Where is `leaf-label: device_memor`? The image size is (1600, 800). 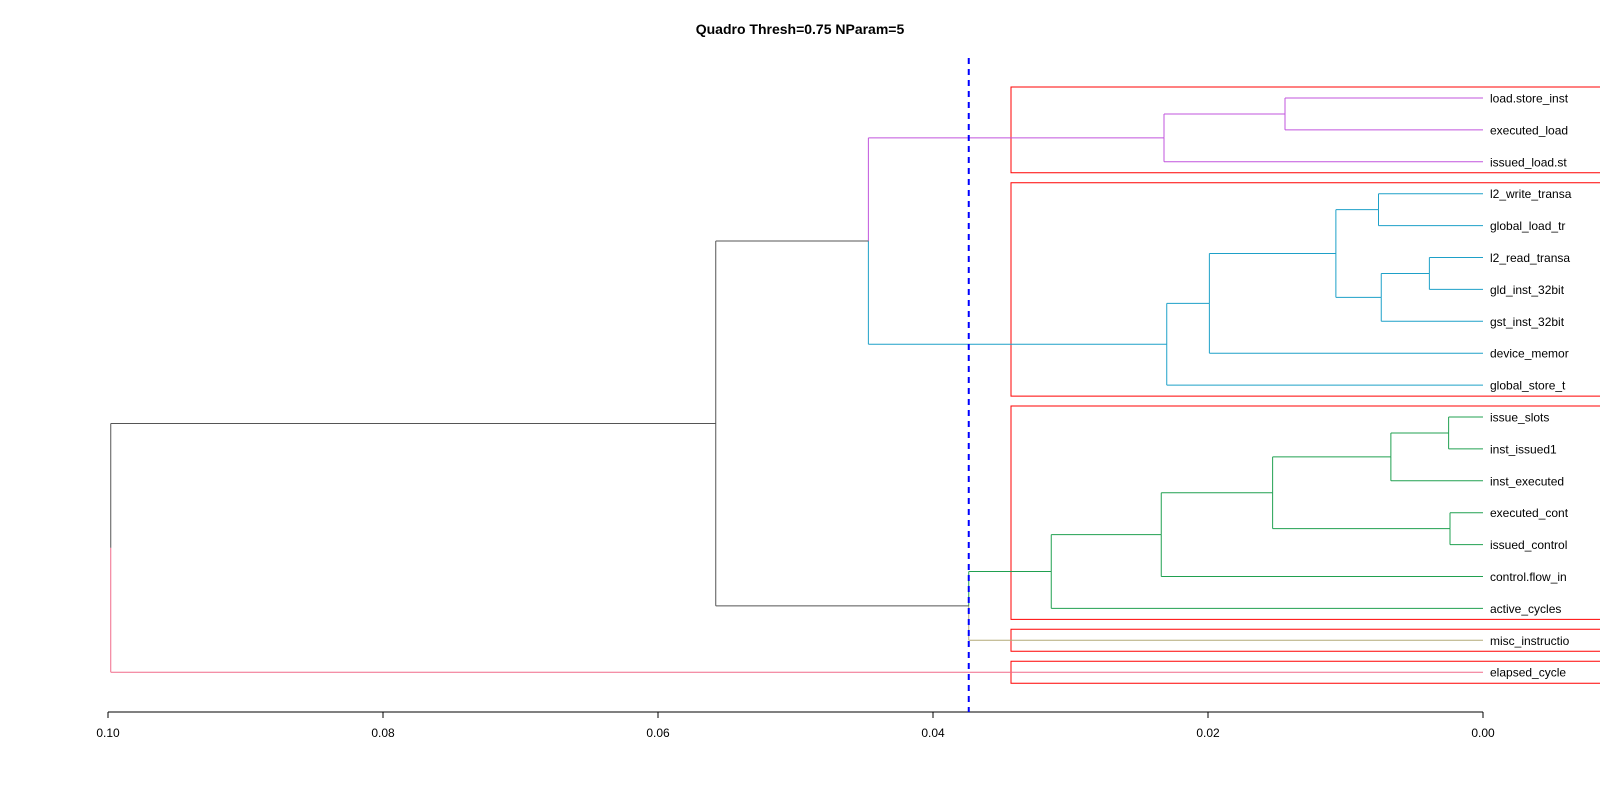
leaf-label: device_memor is located at coordinates (1529, 354).